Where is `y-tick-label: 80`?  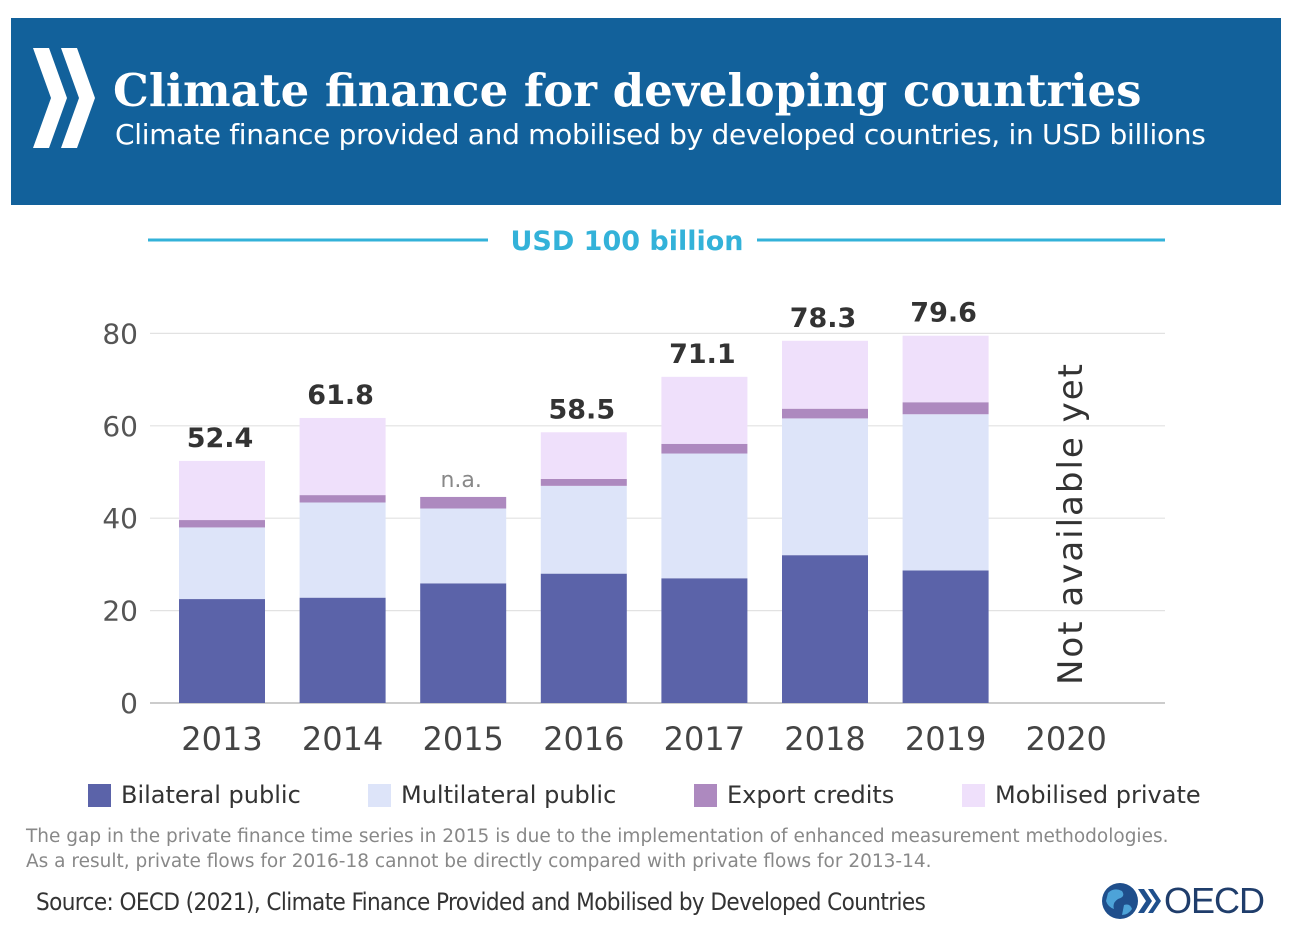
y-tick-label: 80 is located at coordinates (120, 333).